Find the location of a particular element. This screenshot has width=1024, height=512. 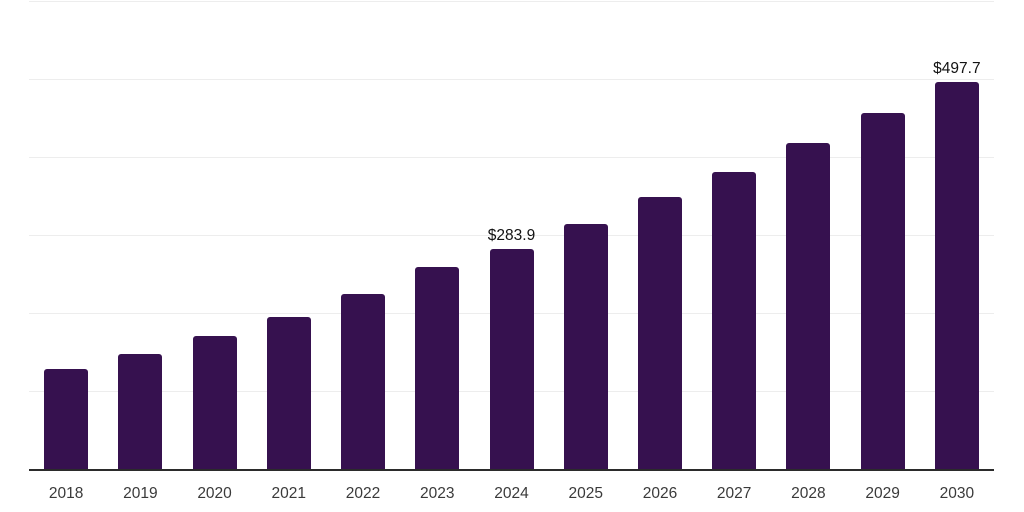

x-tick-label-2027: 2027 is located at coordinates (734, 493).